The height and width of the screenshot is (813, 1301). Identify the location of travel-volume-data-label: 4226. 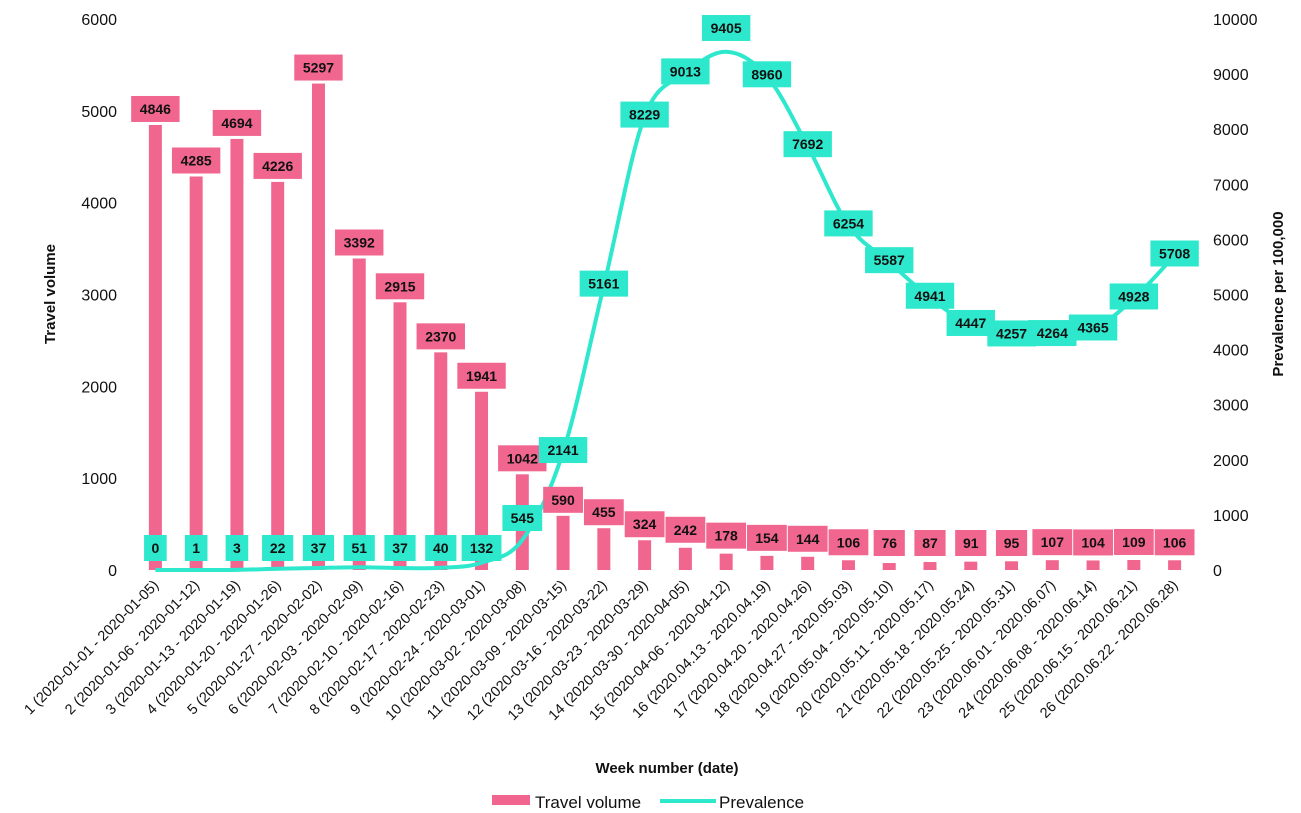
(277, 166).